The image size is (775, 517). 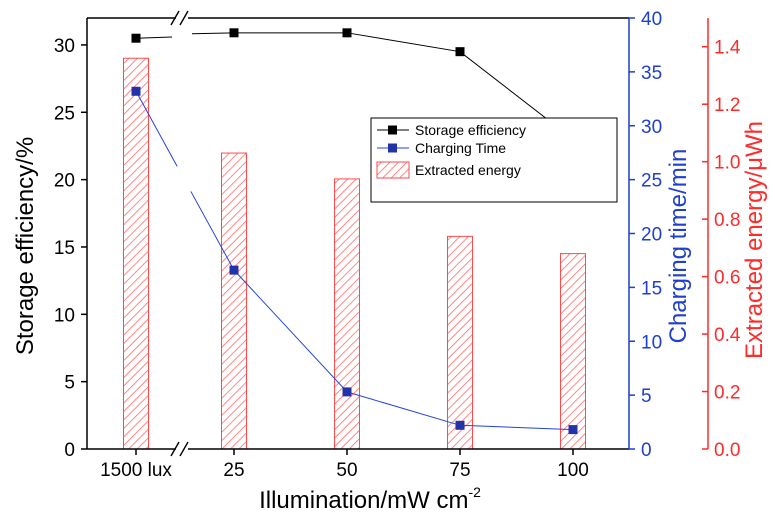 What do you see at coordinates (573, 470) in the screenshot?
I see `x-axis-tick-label: 100` at bounding box center [573, 470].